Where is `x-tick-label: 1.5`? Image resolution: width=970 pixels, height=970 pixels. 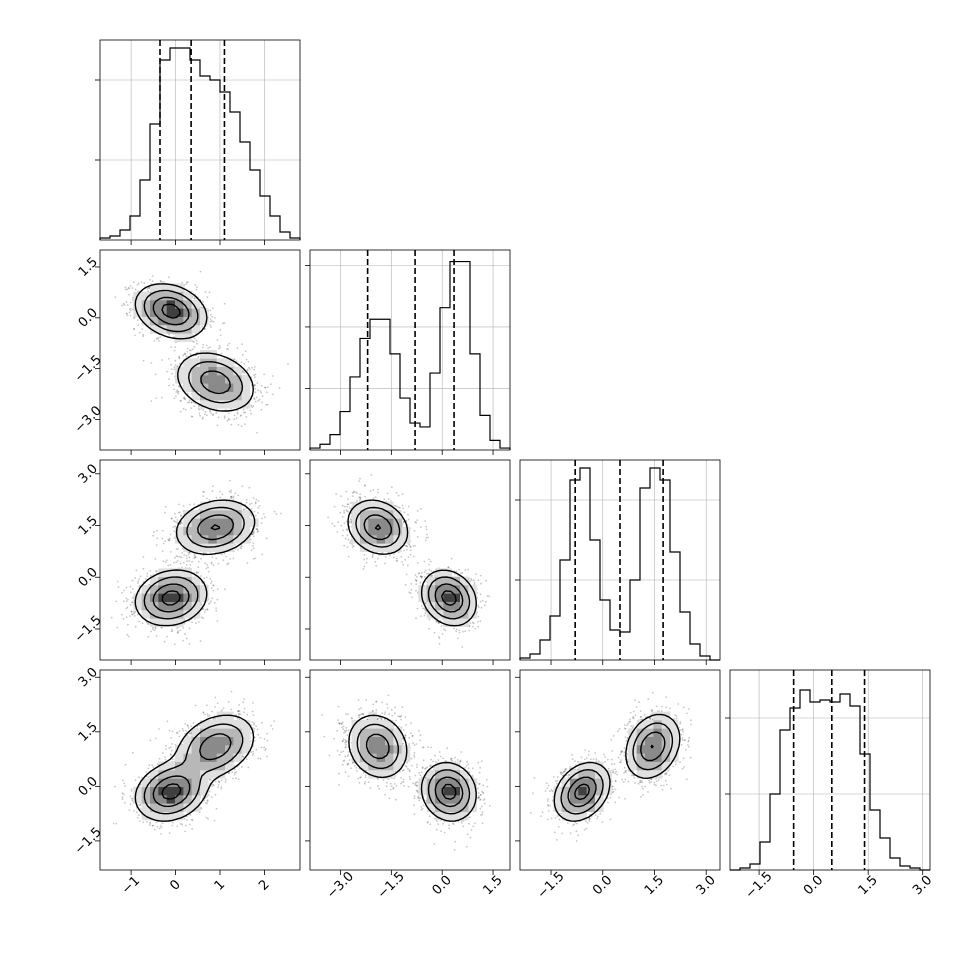 x-tick-label: 1.5 is located at coordinates (868, 885).